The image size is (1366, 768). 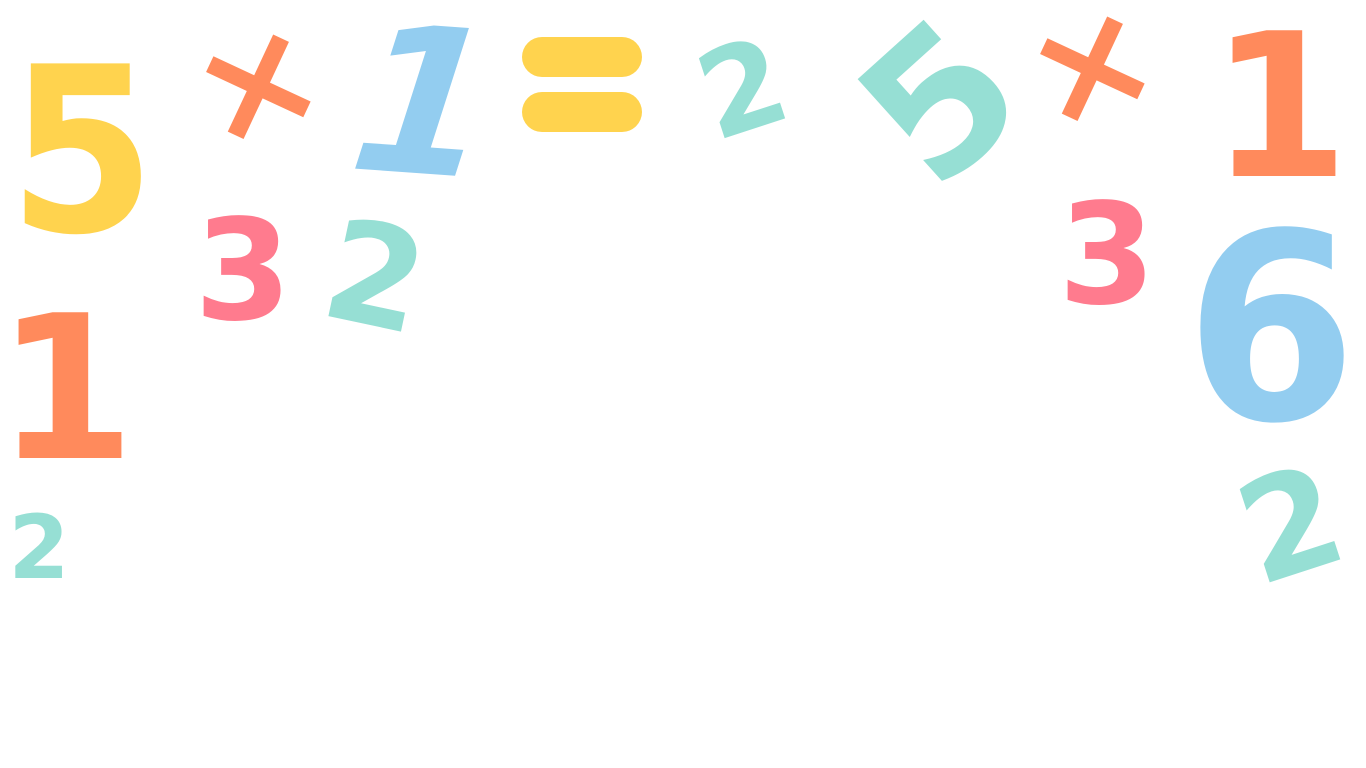 I want to click on digit-five-yellow: 5, so click(x=82, y=152).